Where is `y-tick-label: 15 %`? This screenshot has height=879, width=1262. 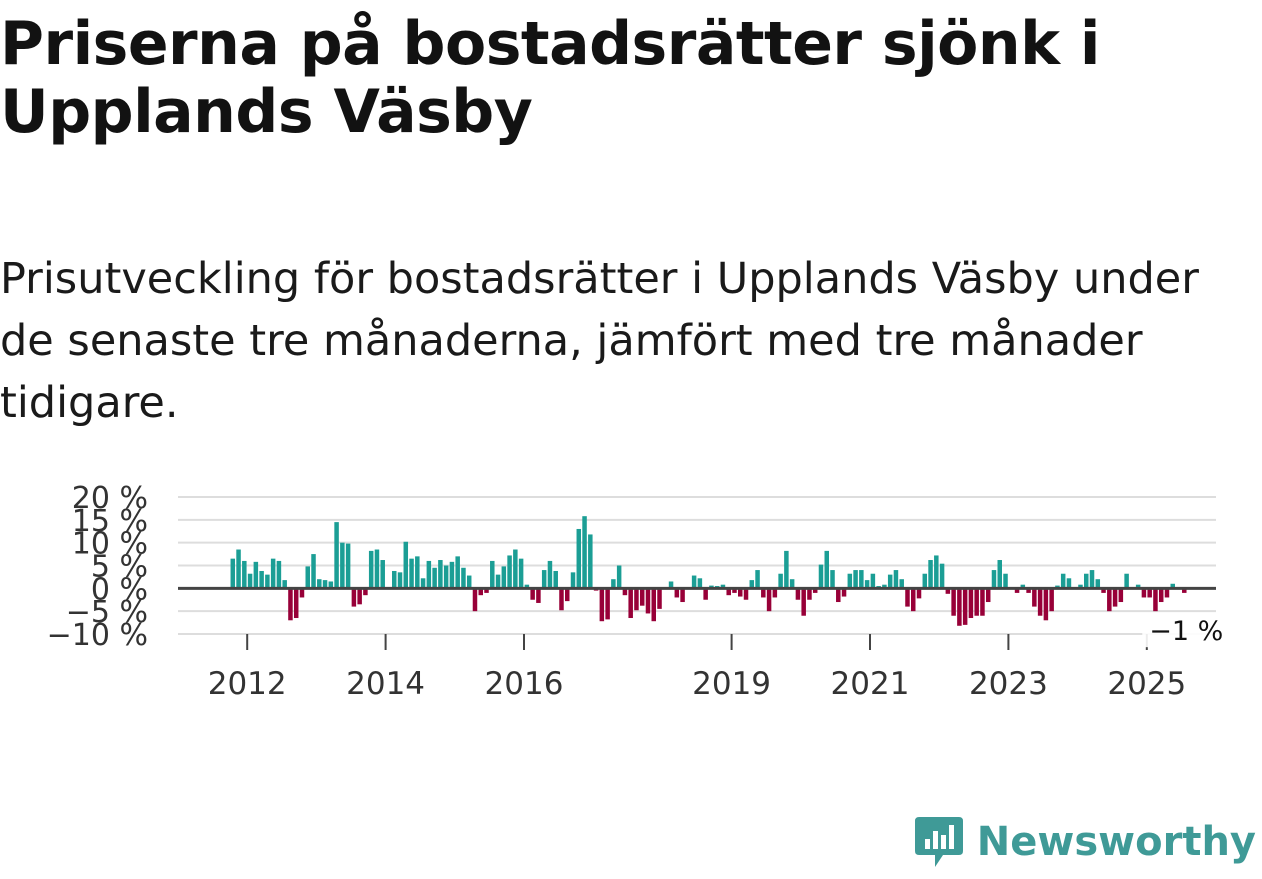 y-tick-label: 15 % is located at coordinates (110, 521).